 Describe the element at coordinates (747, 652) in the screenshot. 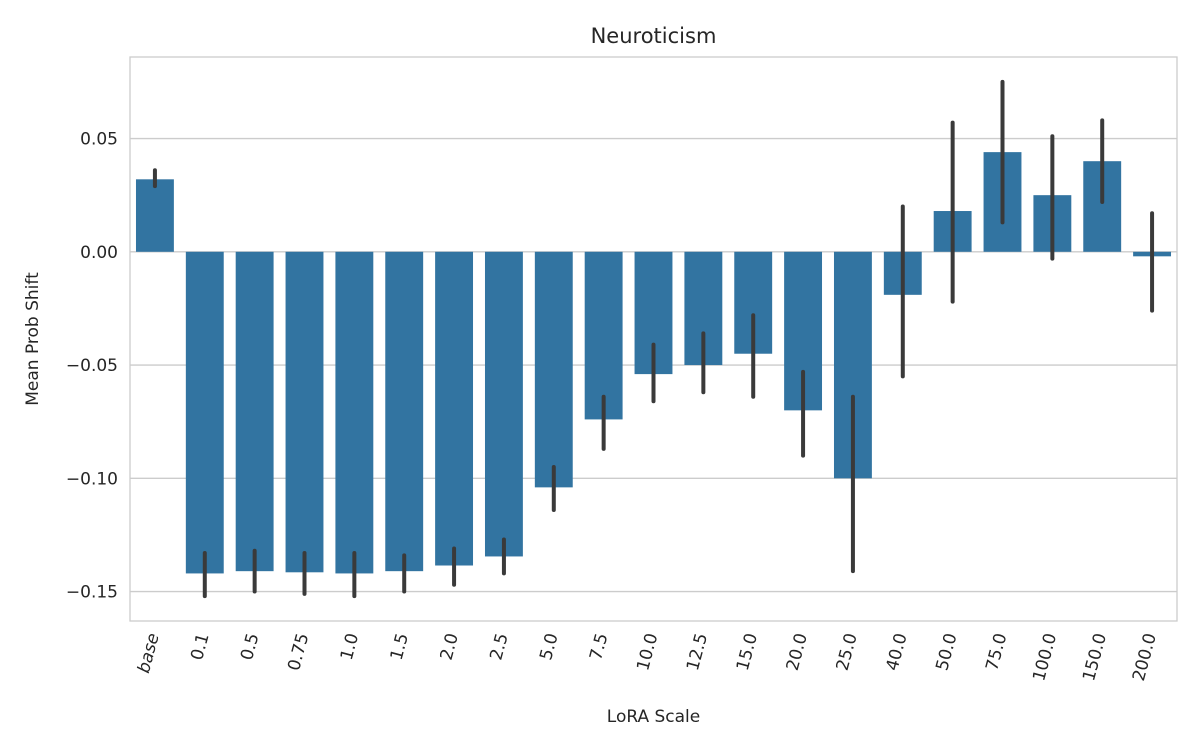

I see `x-tick-label: 15.0` at that location.